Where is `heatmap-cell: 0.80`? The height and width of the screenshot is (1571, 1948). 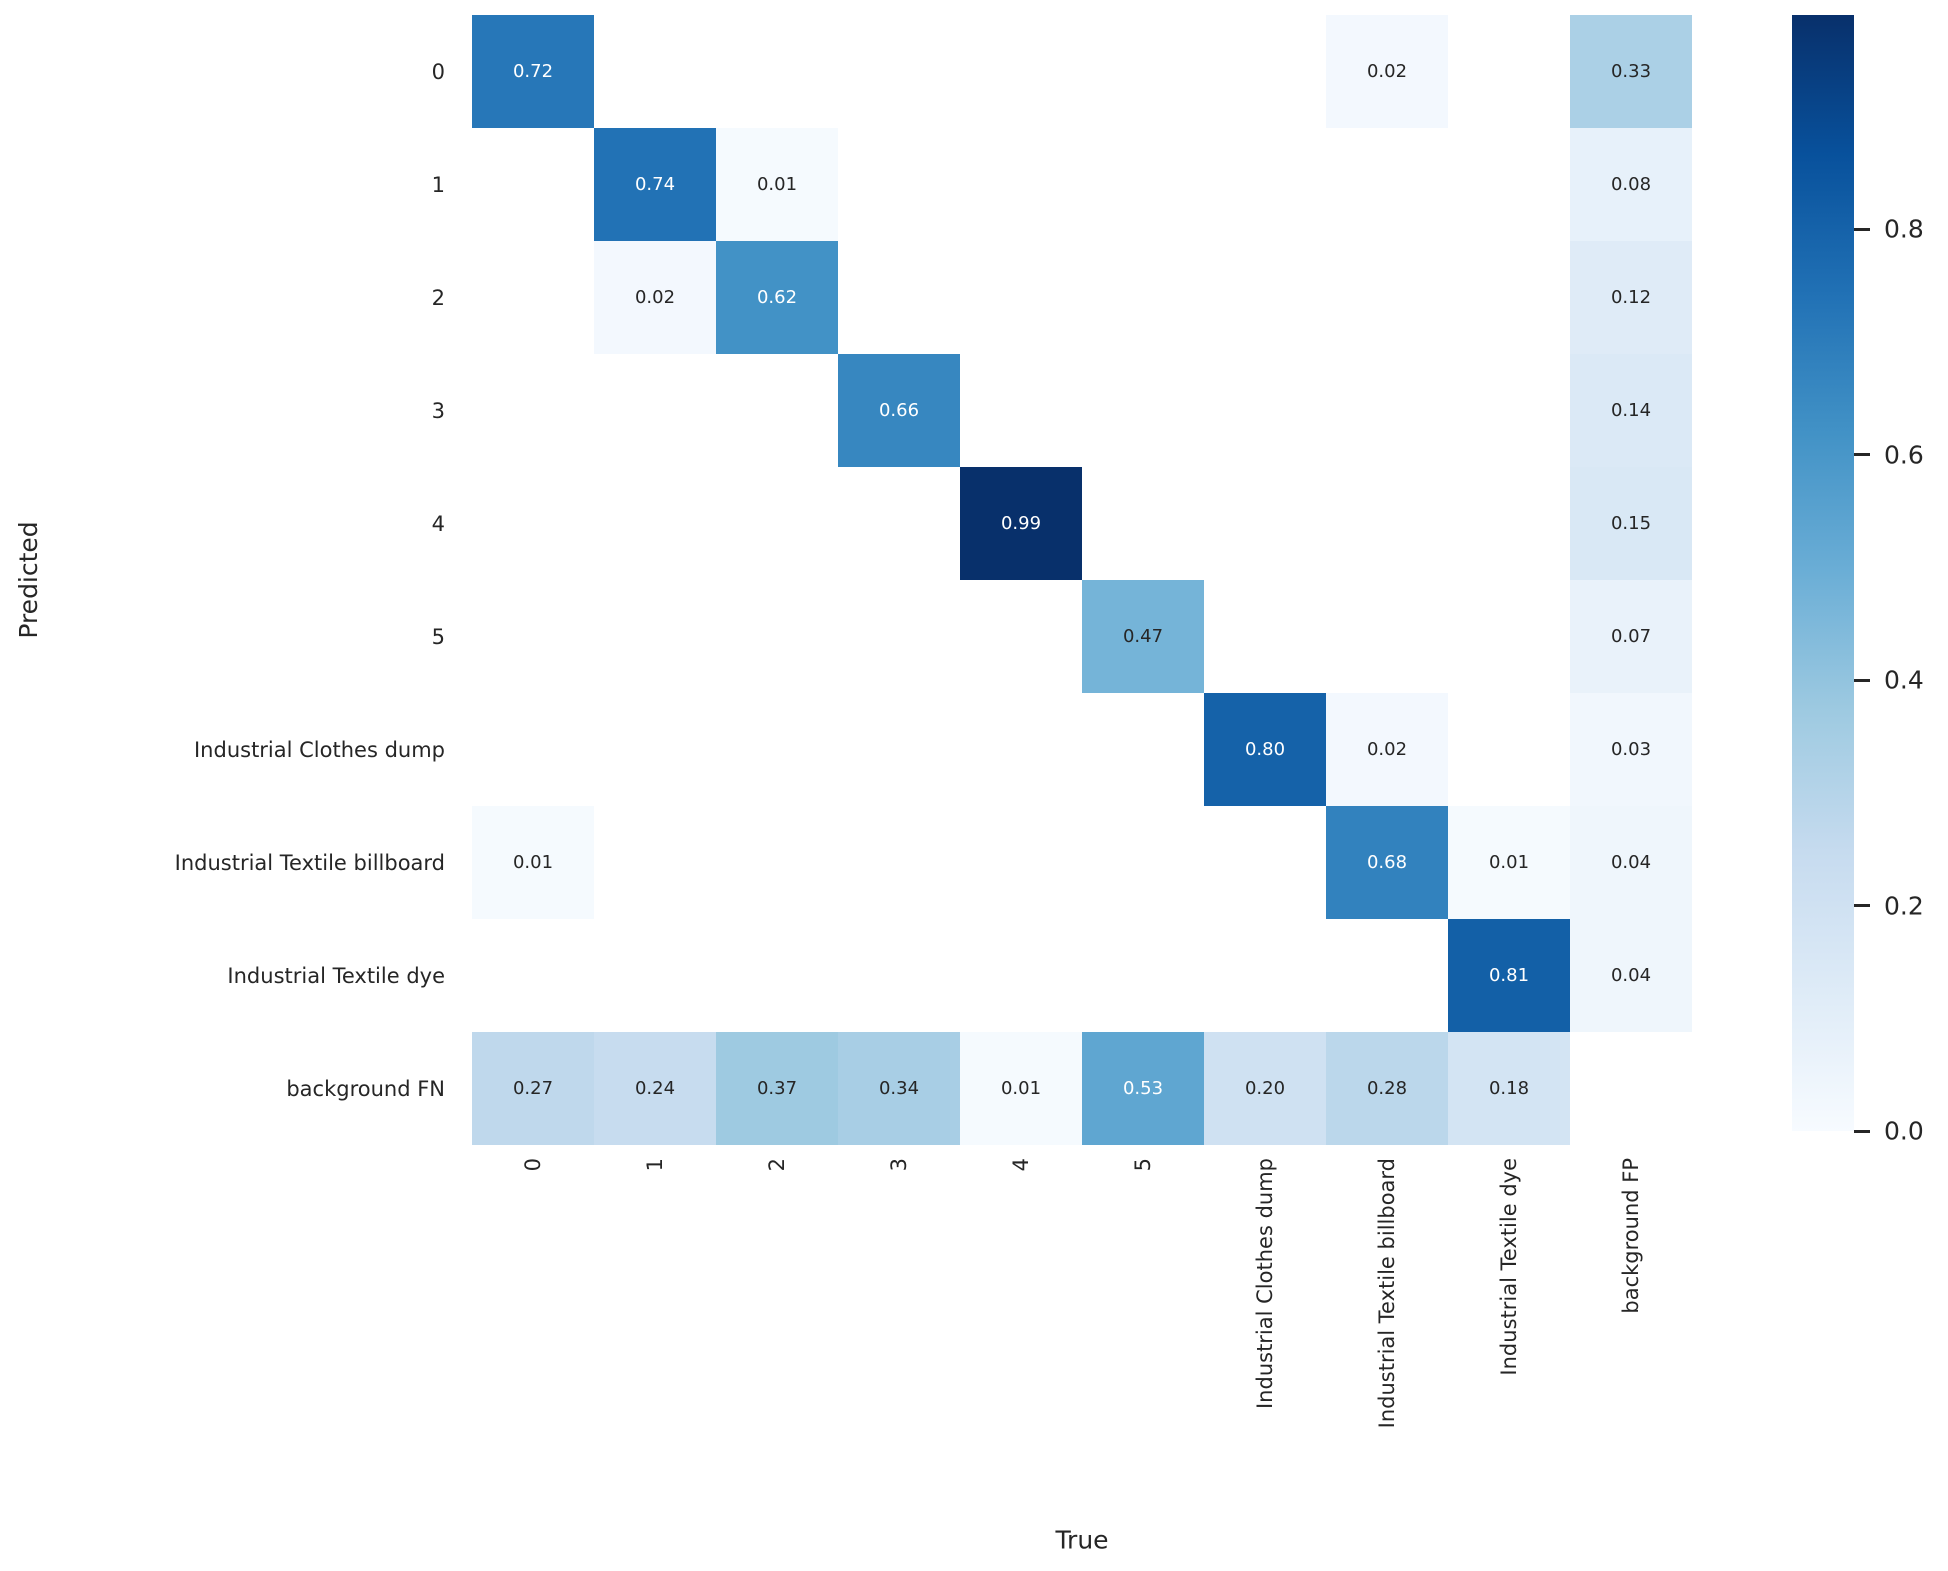 heatmap-cell: 0.80 is located at coordinates (1265, 749).